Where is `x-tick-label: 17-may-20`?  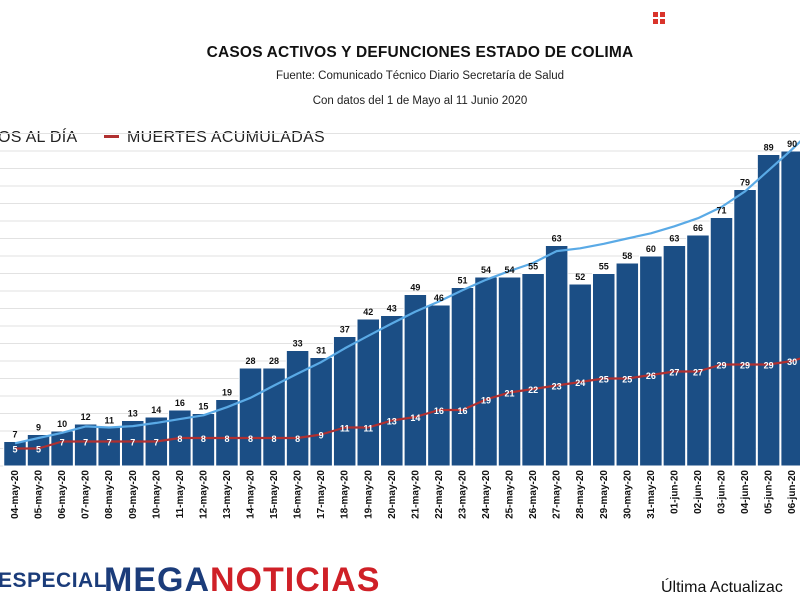
x-tick-label: 17-may-20 is located at coordinates (321, 494).